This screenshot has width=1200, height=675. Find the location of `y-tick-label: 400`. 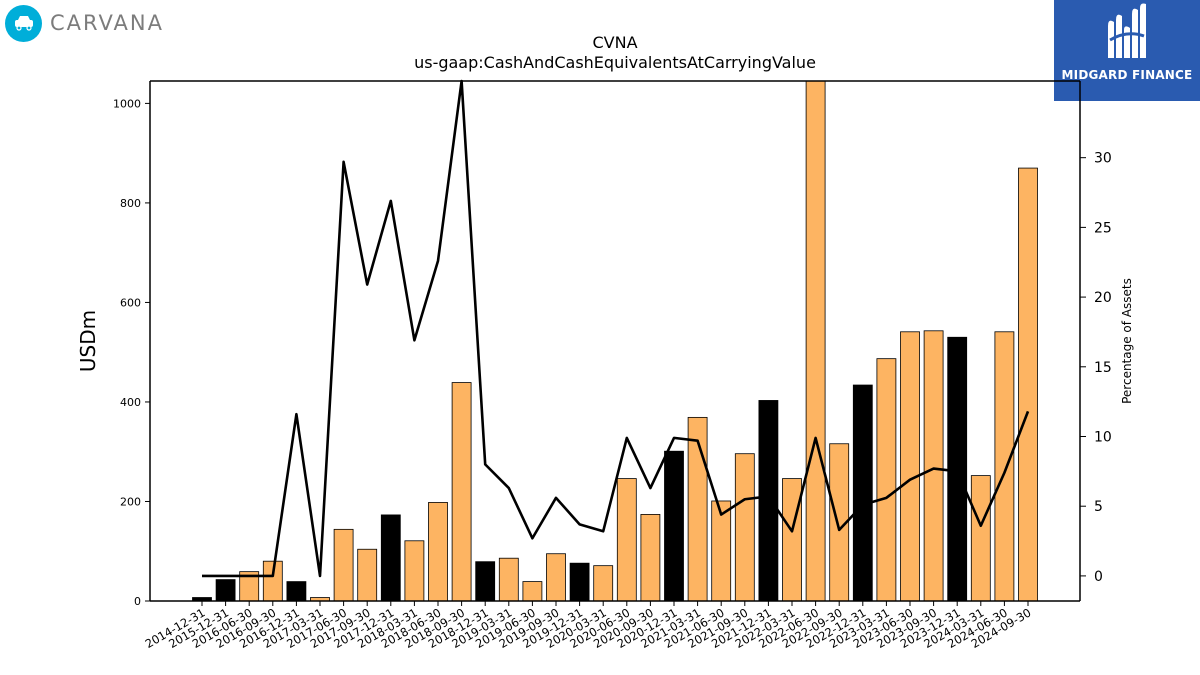

y-tick-label: 400 is located at coordinates (130, 402).